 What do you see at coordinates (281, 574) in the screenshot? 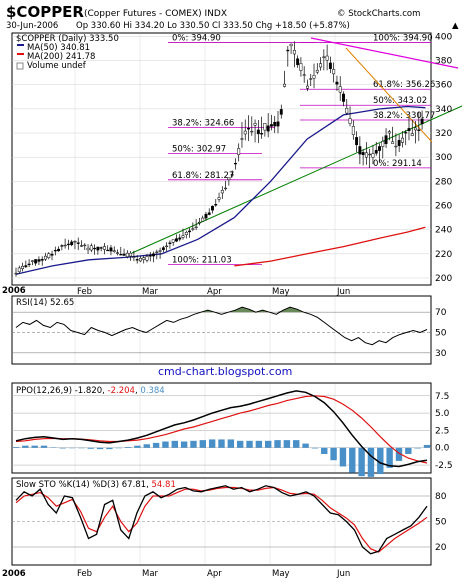
I see `month-label-bottom: May` at bounding box center [281, 574].